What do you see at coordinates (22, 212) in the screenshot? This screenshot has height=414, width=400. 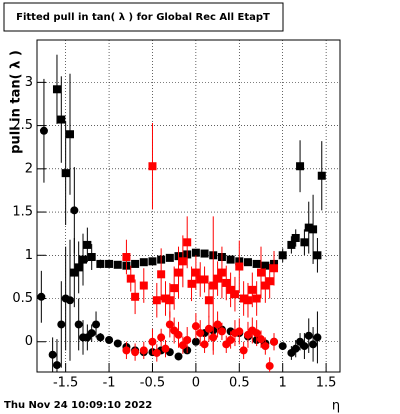 I see `y-tick-label: 1.5` at bounding box center [22, 212].